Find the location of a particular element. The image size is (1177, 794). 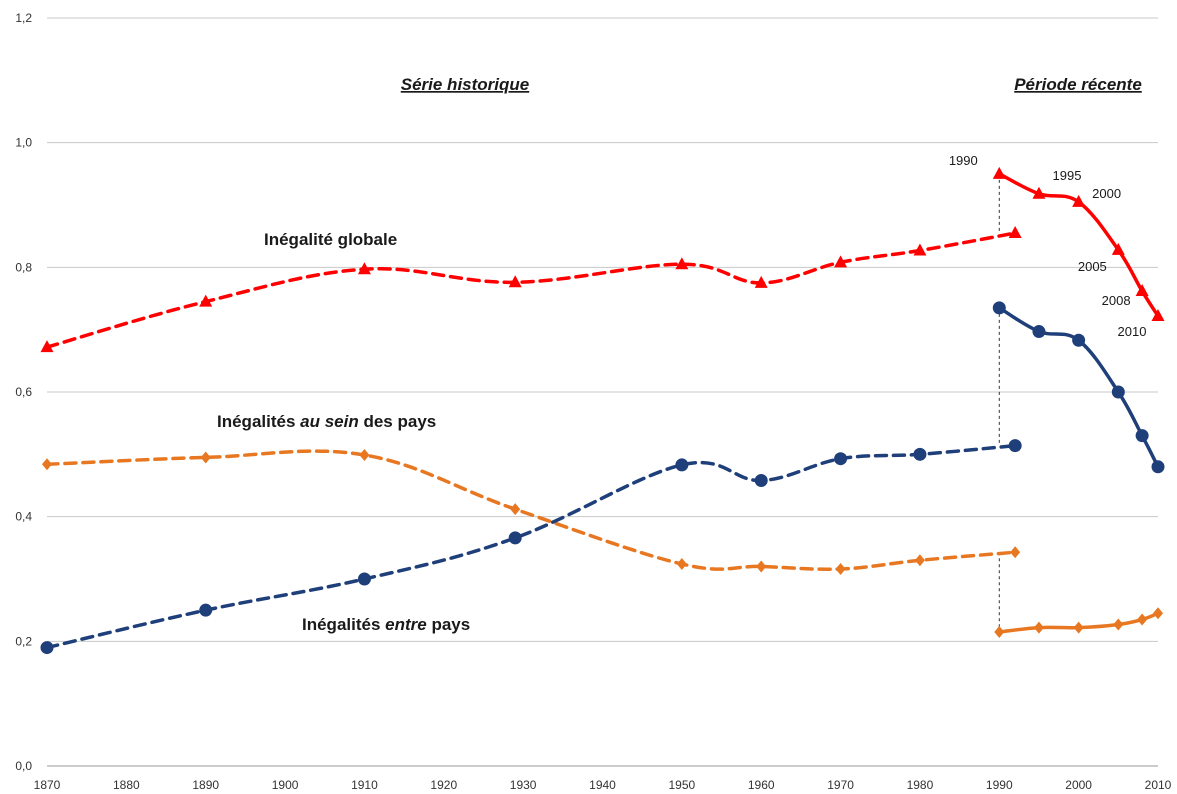

series-label-within-prefix: Inégalités is located at coordinates (258, 421).